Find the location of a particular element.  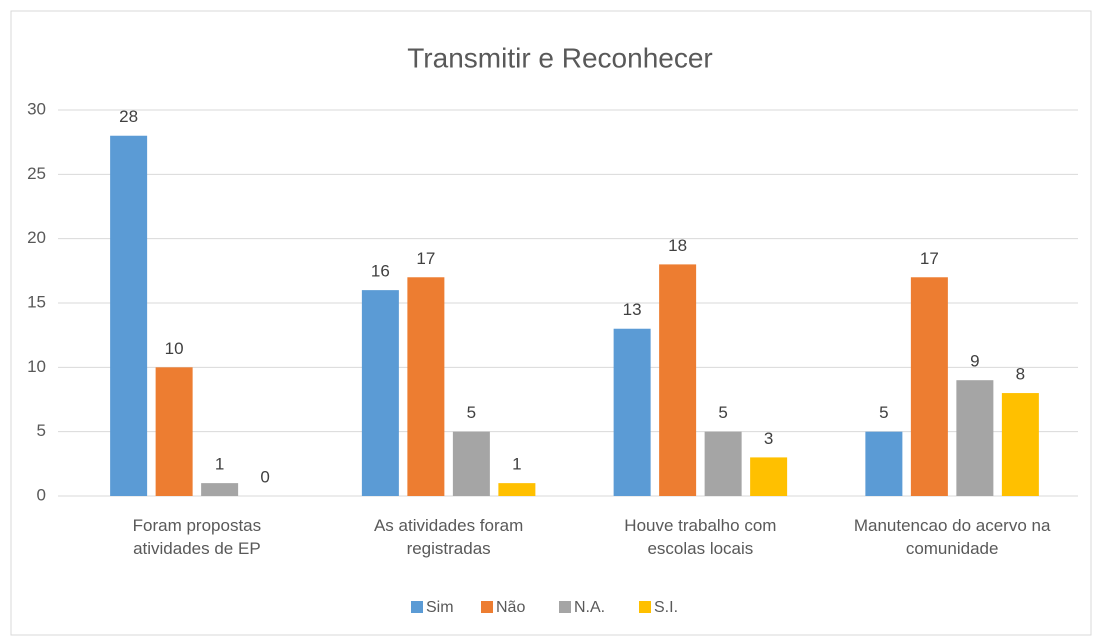

data-label: 18 is located at coordinates (677, 245).